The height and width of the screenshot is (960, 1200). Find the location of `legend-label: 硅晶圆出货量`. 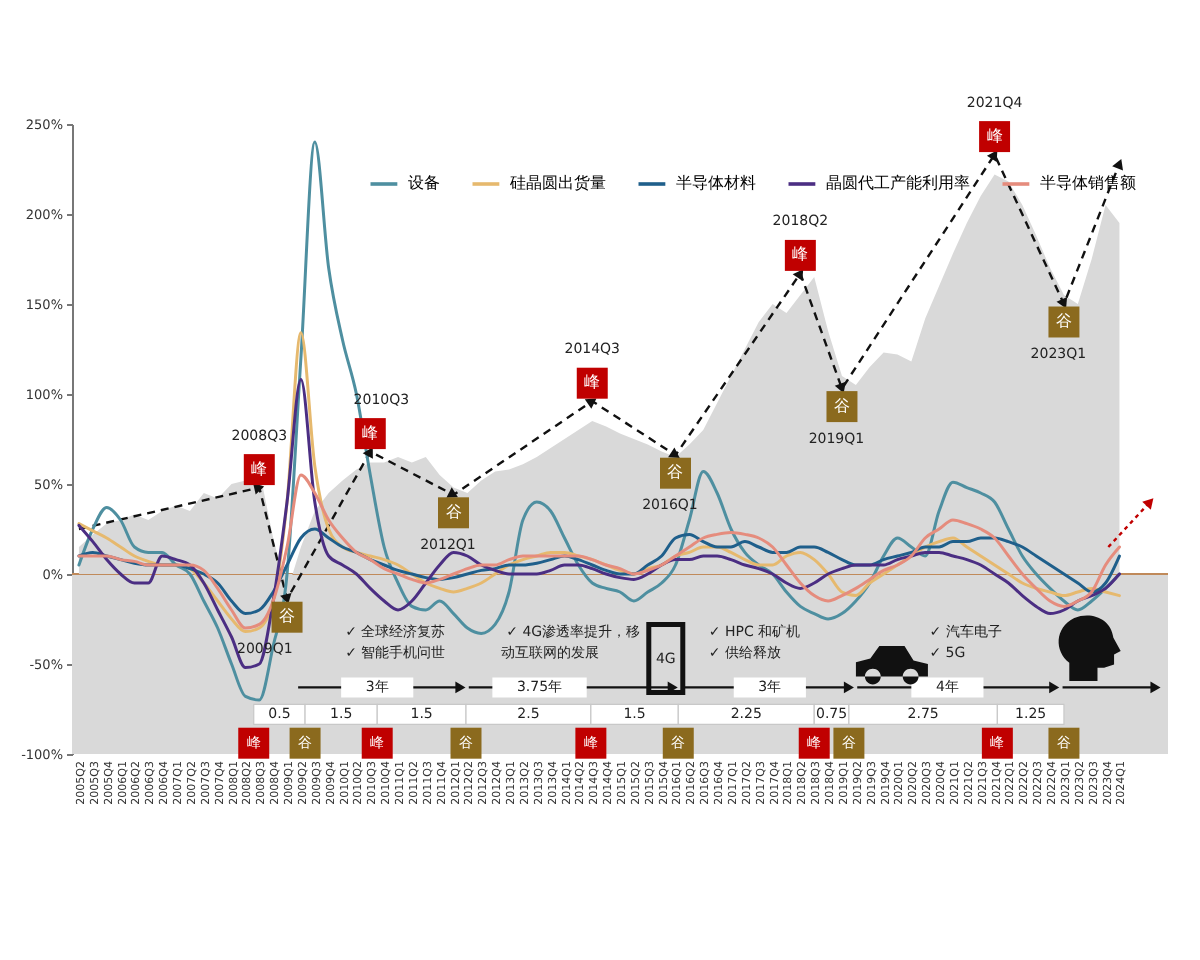

legend-label: 硅晶圆出货量 is located at coordinates (556, 183).